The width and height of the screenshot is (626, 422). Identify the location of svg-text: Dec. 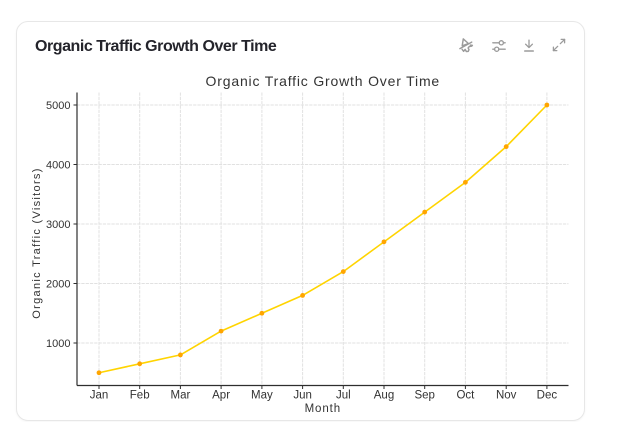
(547, 396).